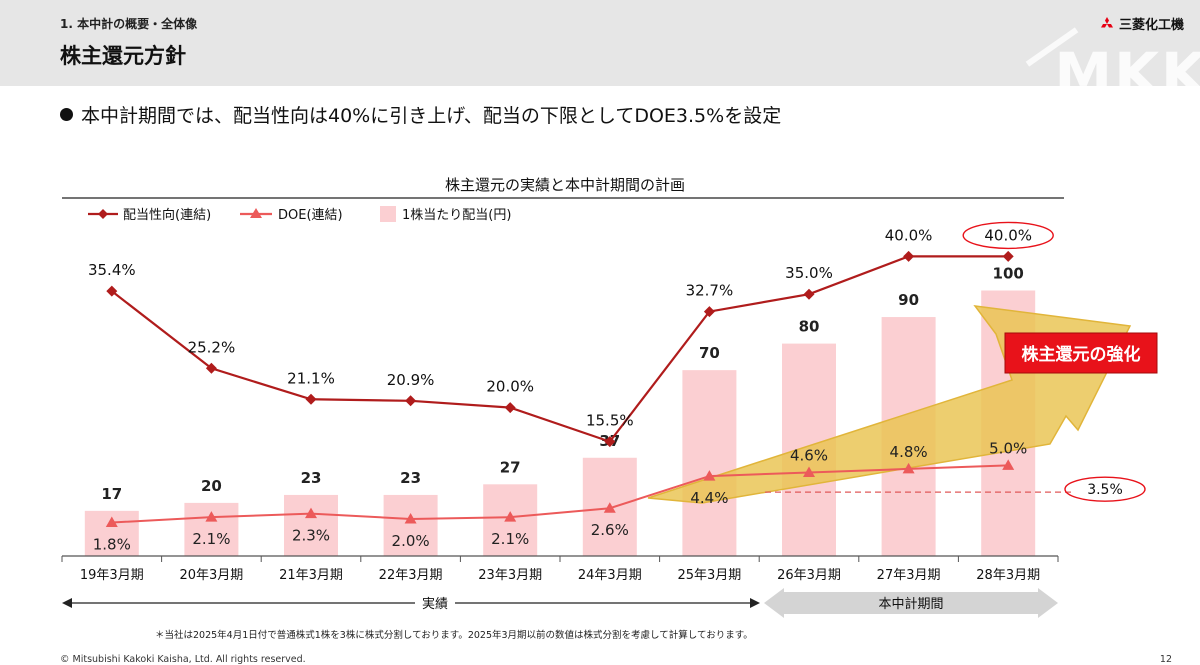 The height and width of the screenshot is (665, 1200). What do you see at coordinates (112, 270) in the screenshot?
I see `payout-ratio-label: 35.4%` at bounding box center [112, 270].